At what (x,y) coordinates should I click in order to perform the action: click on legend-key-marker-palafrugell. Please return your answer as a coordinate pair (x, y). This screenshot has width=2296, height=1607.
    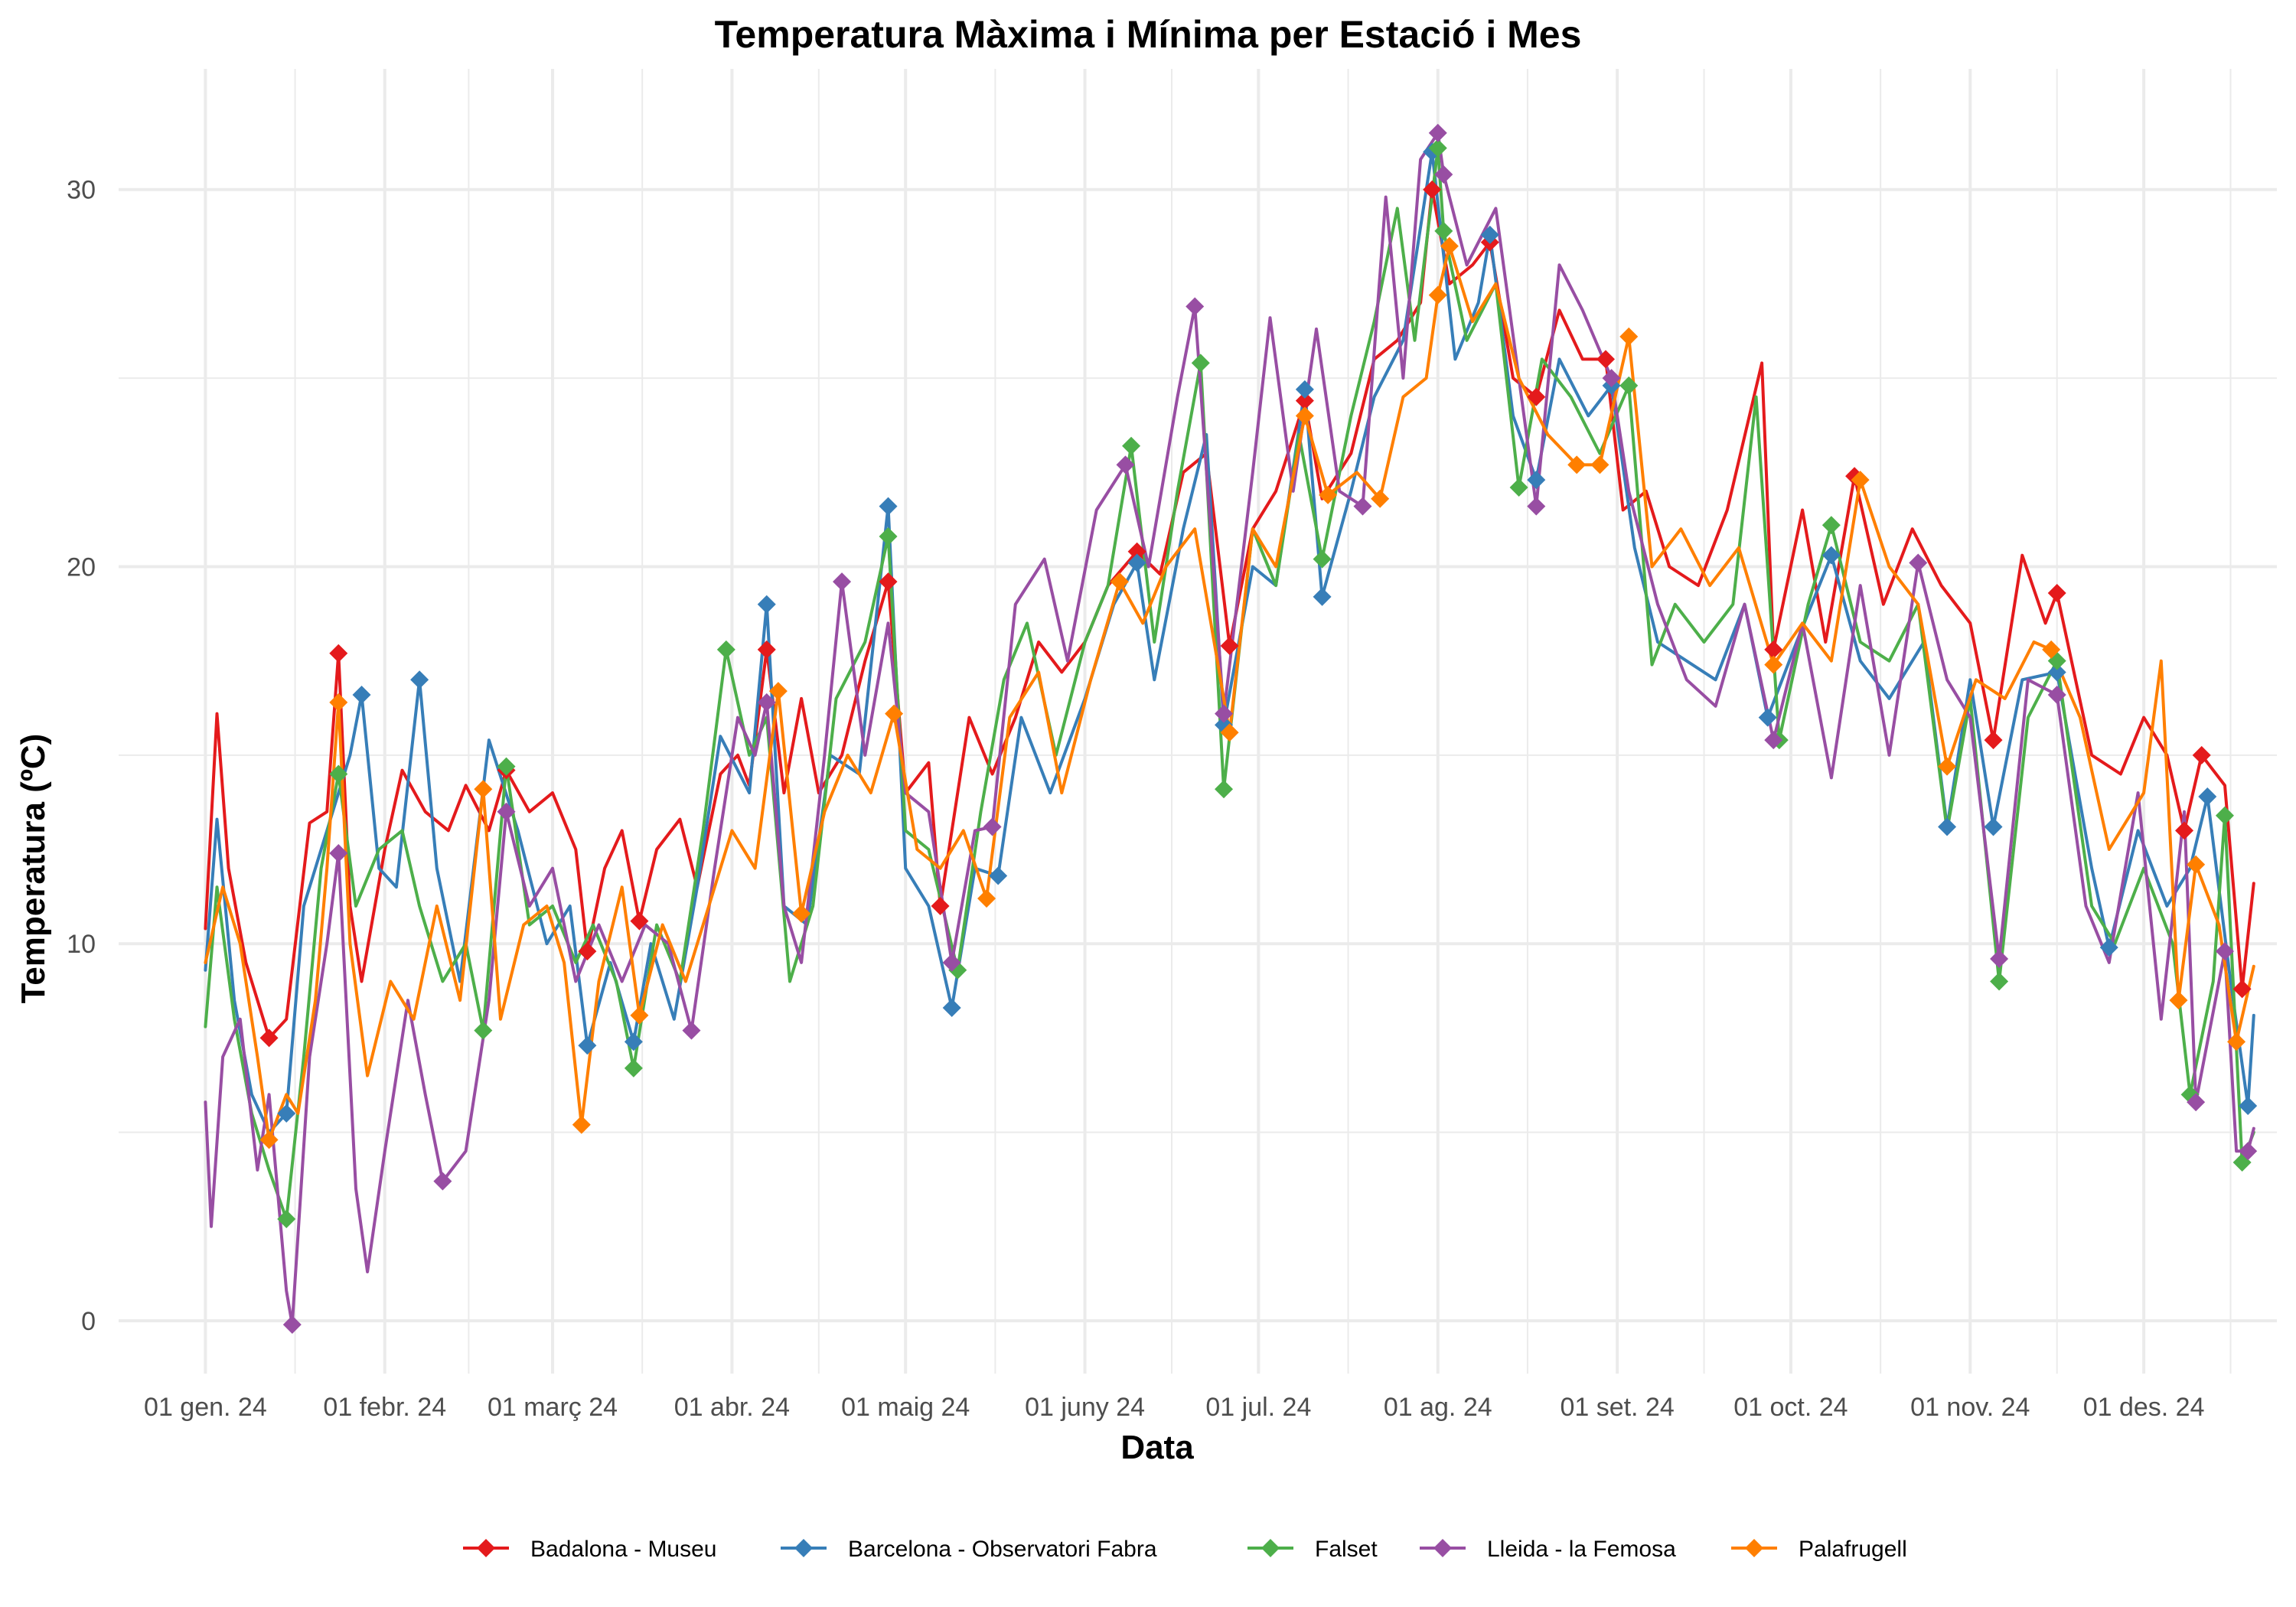
    Looking at the image, I should click on (1754, 1548).